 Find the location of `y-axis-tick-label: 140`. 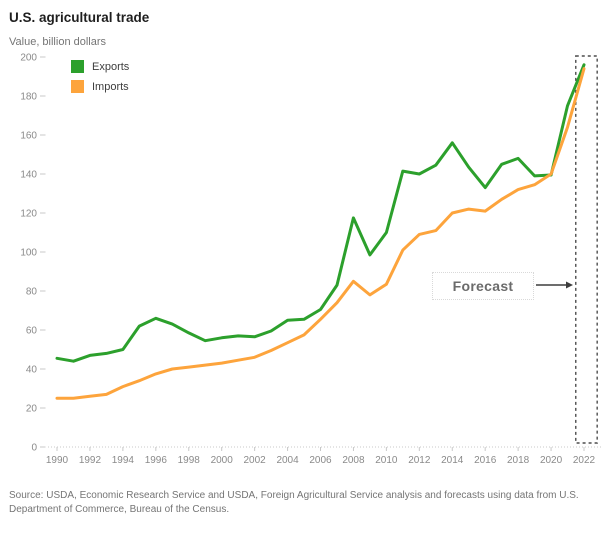

y-axis-tick-label: 140 is located at coordinates (28, 175).